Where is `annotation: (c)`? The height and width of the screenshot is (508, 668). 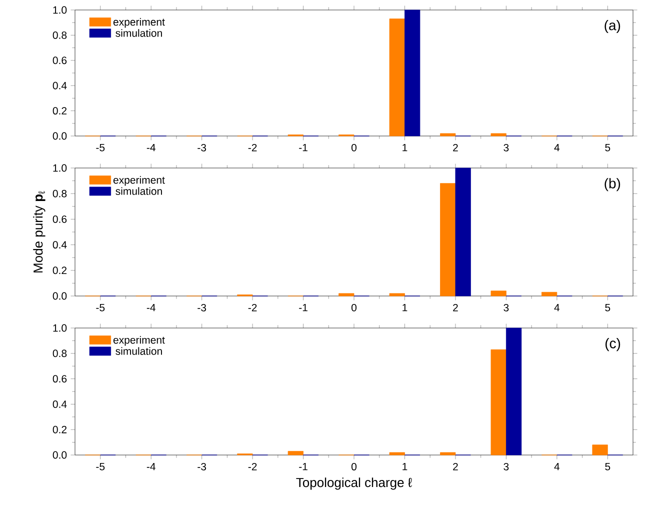 annotation: (c) is located at coordinates (612, 345).